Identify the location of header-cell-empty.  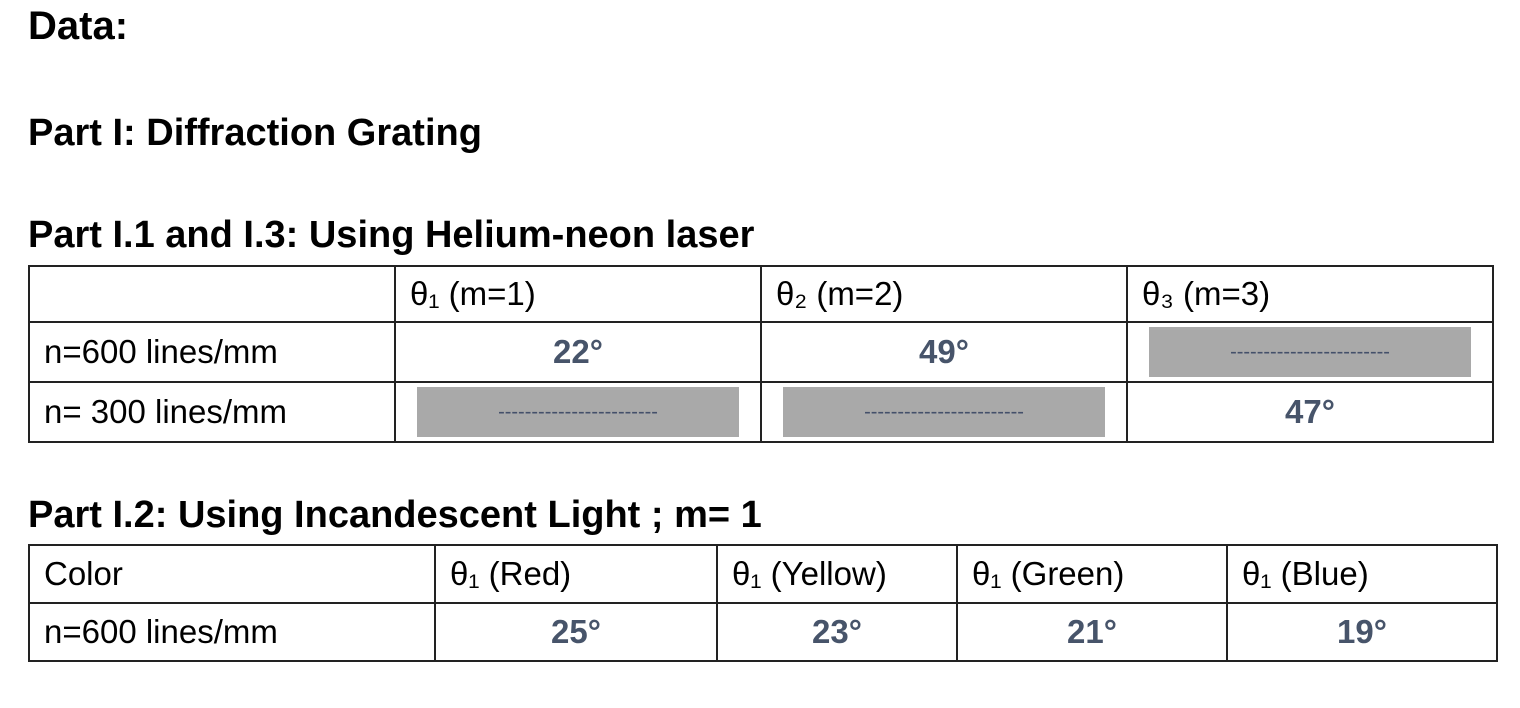
(212, 294).